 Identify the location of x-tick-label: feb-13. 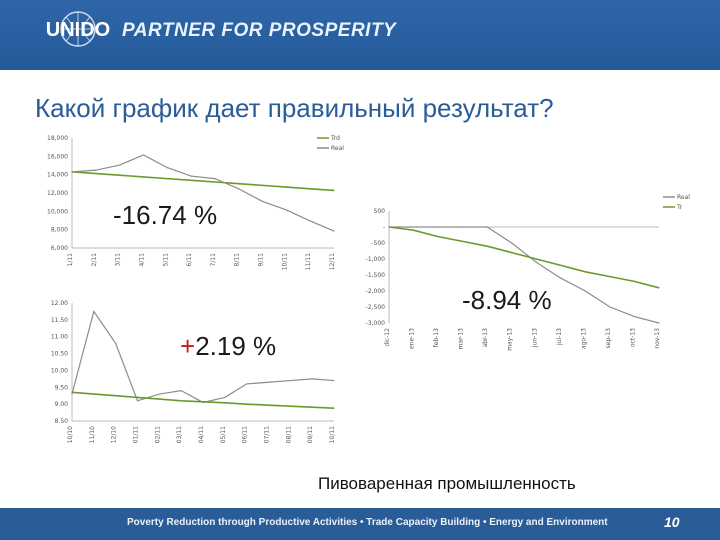
(436, 338).